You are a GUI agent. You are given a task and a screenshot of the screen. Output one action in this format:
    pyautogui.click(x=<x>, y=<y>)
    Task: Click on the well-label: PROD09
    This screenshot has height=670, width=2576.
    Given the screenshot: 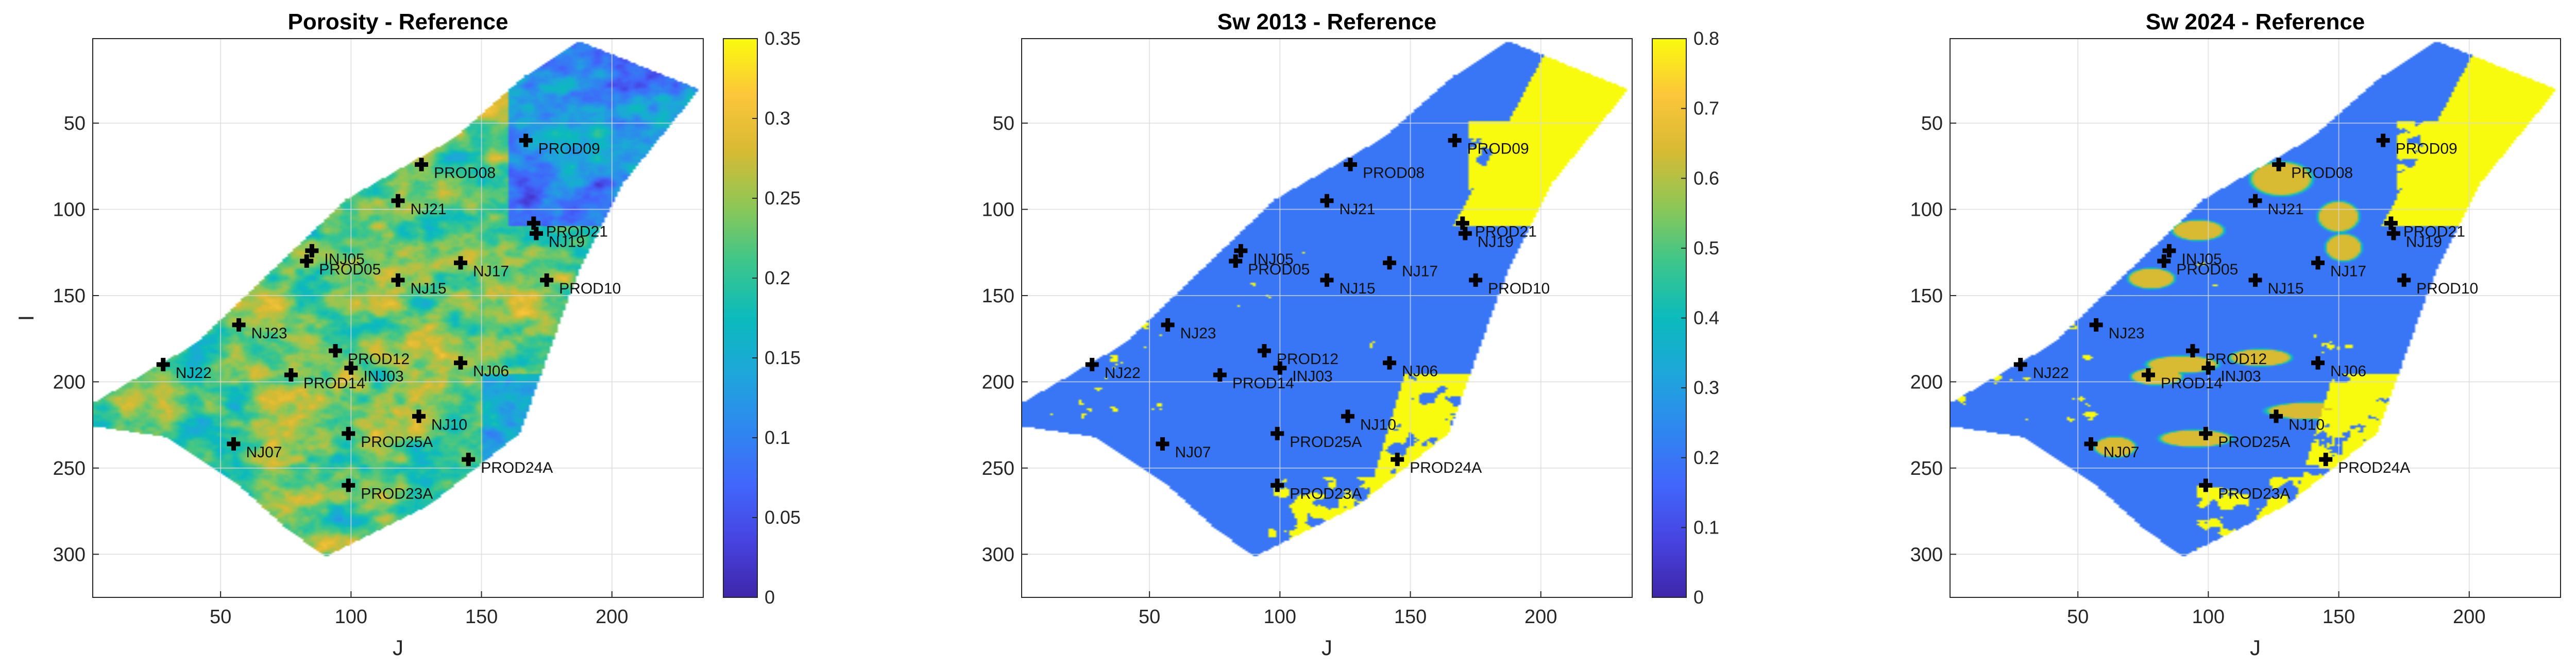 What is the action you would take?
    pyautogui.click(x=1498, y=149)
    